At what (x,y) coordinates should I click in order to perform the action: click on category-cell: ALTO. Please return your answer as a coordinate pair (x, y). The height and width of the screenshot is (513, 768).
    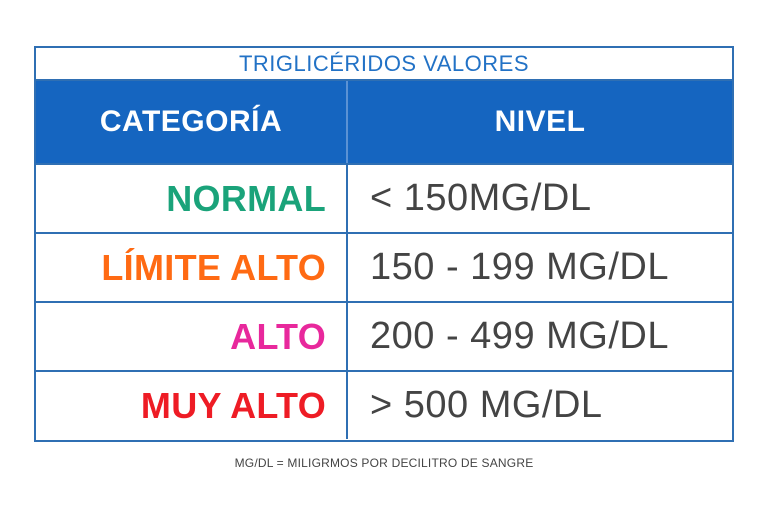
    Looking at the image, I should click on (192, 336).